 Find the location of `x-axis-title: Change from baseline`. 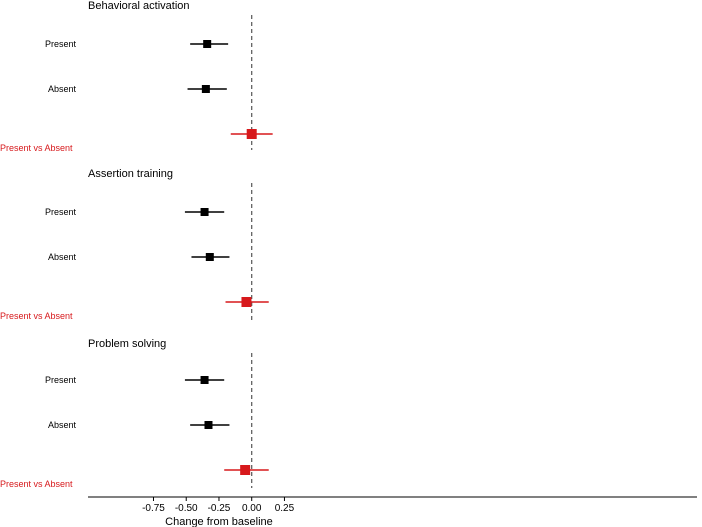

x-axis-title: Change from baseline is located at coordinates (219, 521).